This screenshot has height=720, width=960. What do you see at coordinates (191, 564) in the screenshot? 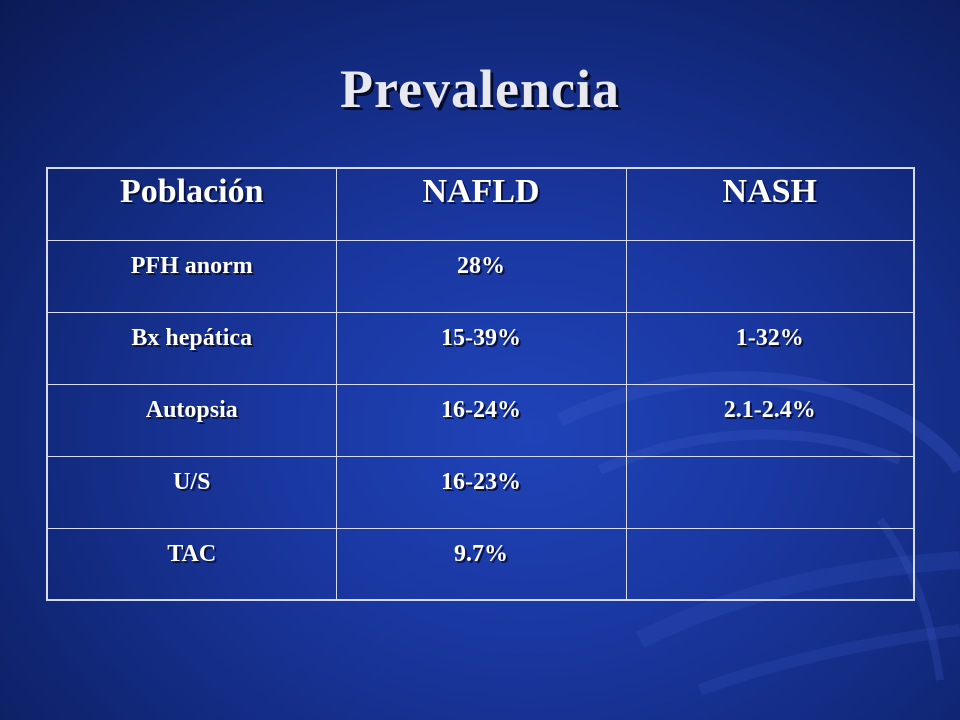
I see `table-cell: TAC` at bounding box center [191, 564].